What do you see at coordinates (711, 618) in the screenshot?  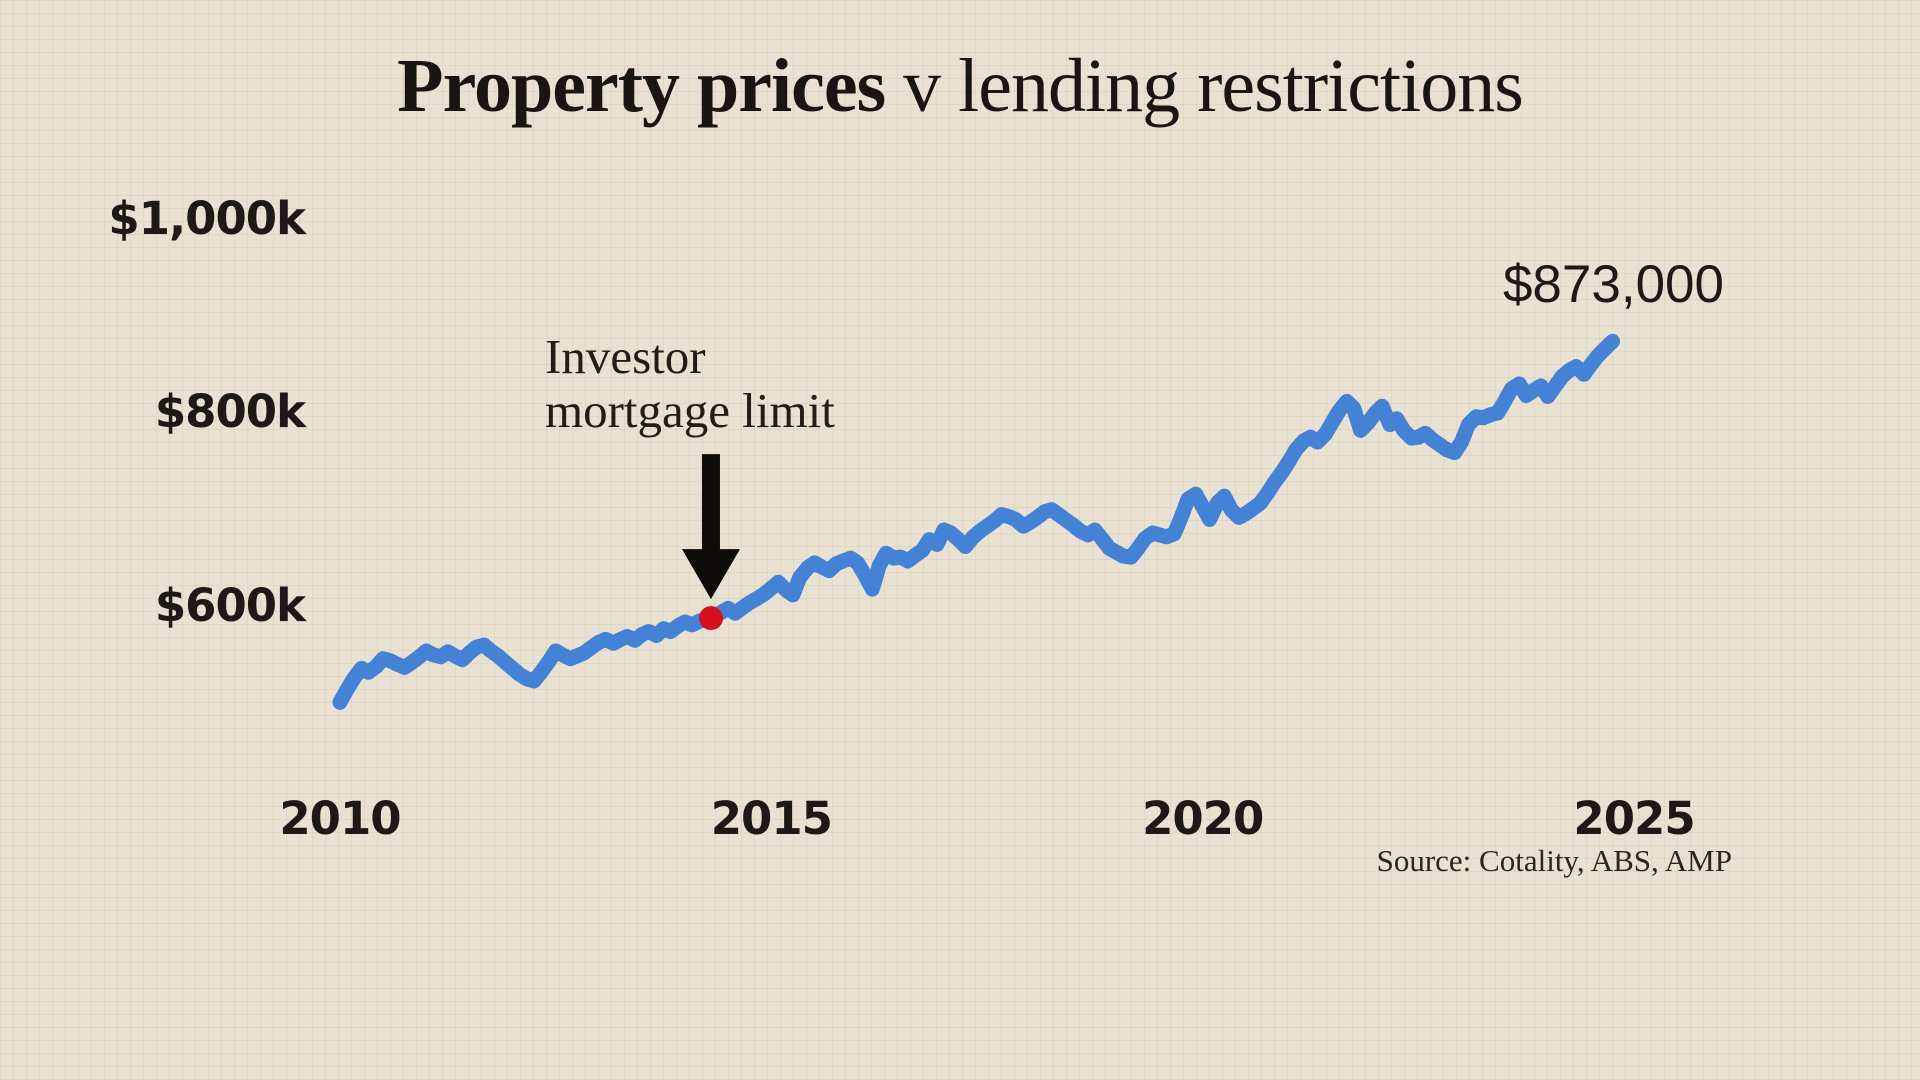 I see `policy-marker-dot` at bounding box center [711, 618].